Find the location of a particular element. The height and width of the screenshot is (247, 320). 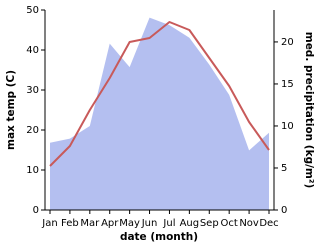

x-tick-label: Aug is located at coordinates (190, 223).